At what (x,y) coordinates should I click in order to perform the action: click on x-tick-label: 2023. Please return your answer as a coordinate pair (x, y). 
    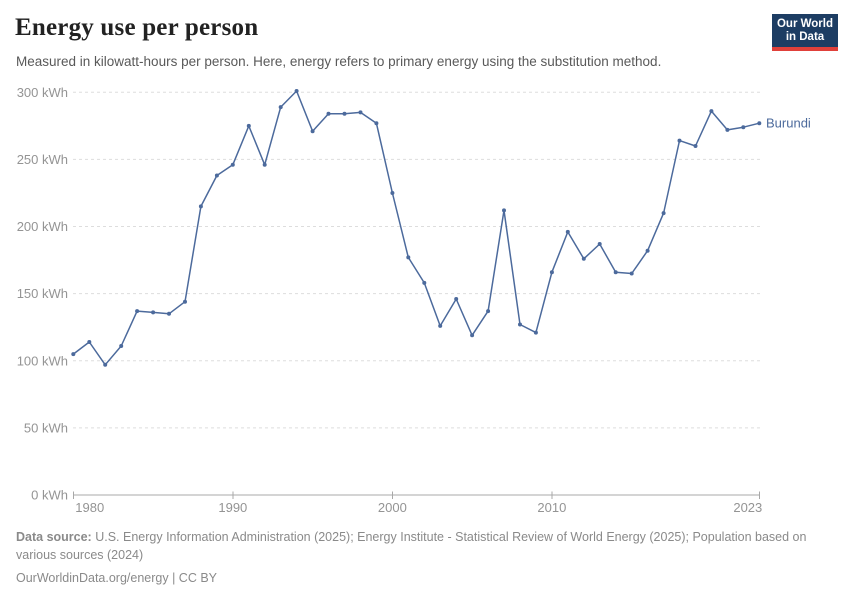
    Looking at the image, I should click on (747, 507).